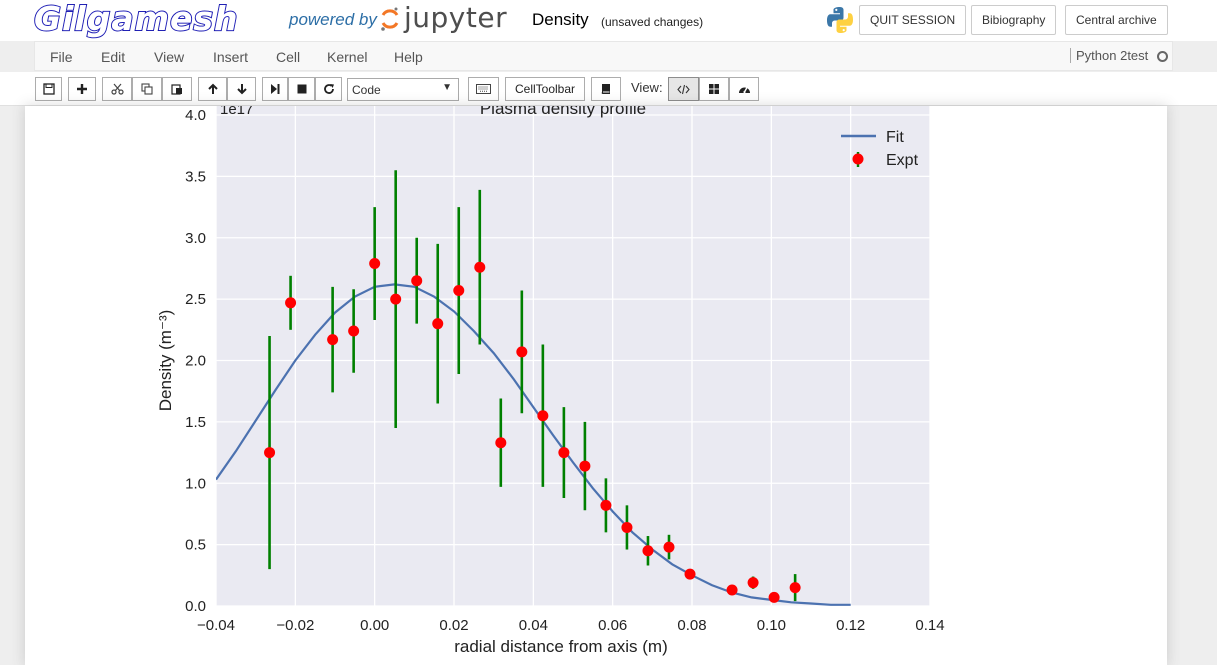  Describe the element at coordinates (447, 87) in the screenshot. I see `dropdown-arrow-icon: ▼` at that location.